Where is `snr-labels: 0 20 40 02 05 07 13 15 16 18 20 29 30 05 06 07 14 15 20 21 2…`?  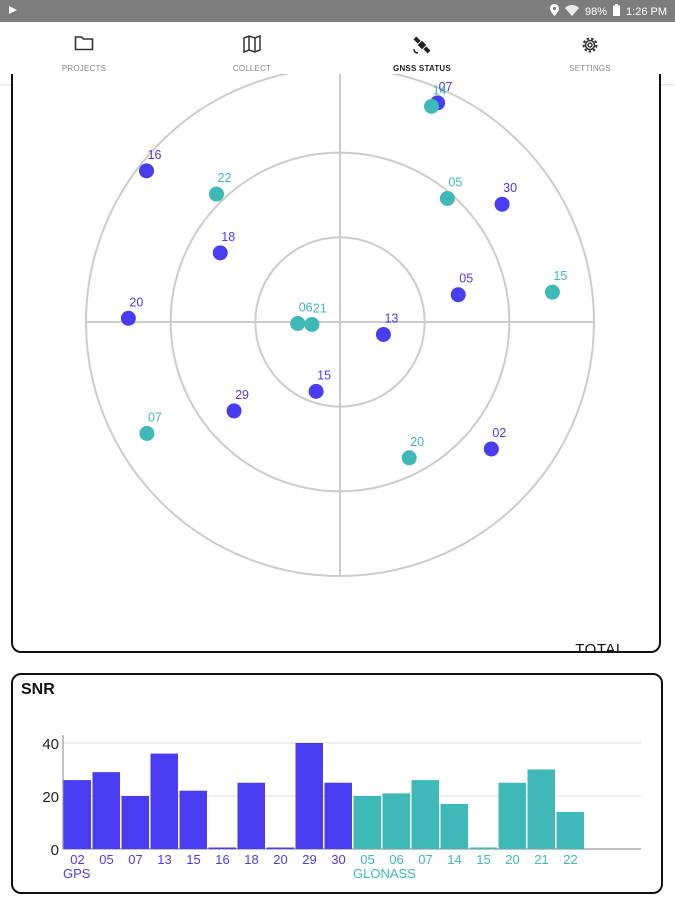
snr-labels: 0 20 40 02 05 07 13 15 16 18 20 29 30 05 06 07 14 15 20 21 2… is located at coordinates (309, 808).